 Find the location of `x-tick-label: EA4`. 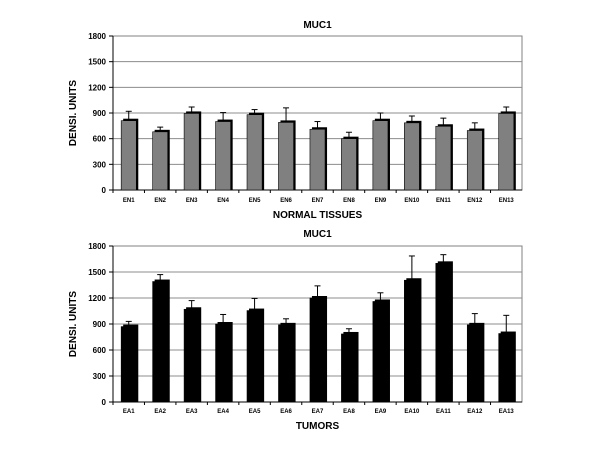

x-tick-label: EA4 is located at coordinates (223, 412).